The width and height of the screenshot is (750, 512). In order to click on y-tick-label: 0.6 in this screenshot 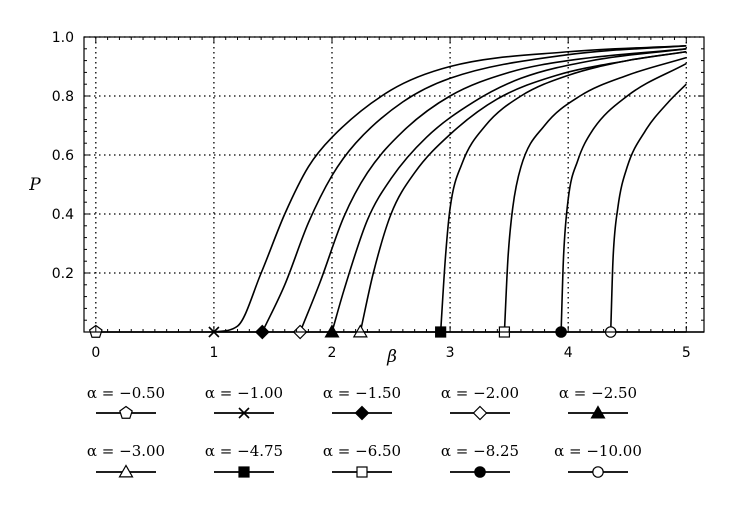, I will do `click(63, 156)`.